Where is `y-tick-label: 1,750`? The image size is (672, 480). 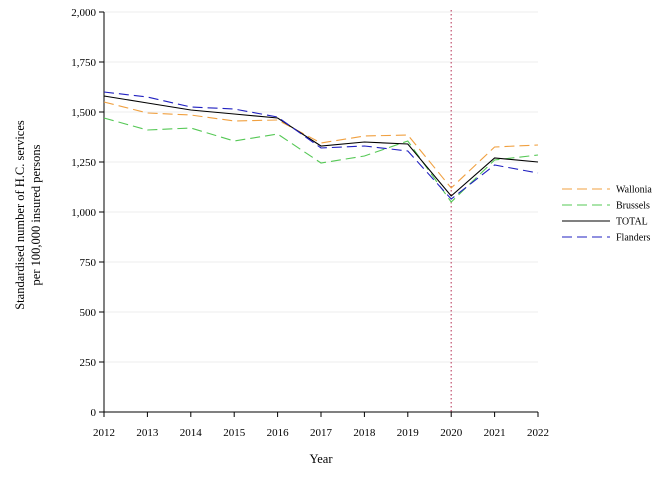
y-tick-label: 1,750 is located at coordinates (83, 63).